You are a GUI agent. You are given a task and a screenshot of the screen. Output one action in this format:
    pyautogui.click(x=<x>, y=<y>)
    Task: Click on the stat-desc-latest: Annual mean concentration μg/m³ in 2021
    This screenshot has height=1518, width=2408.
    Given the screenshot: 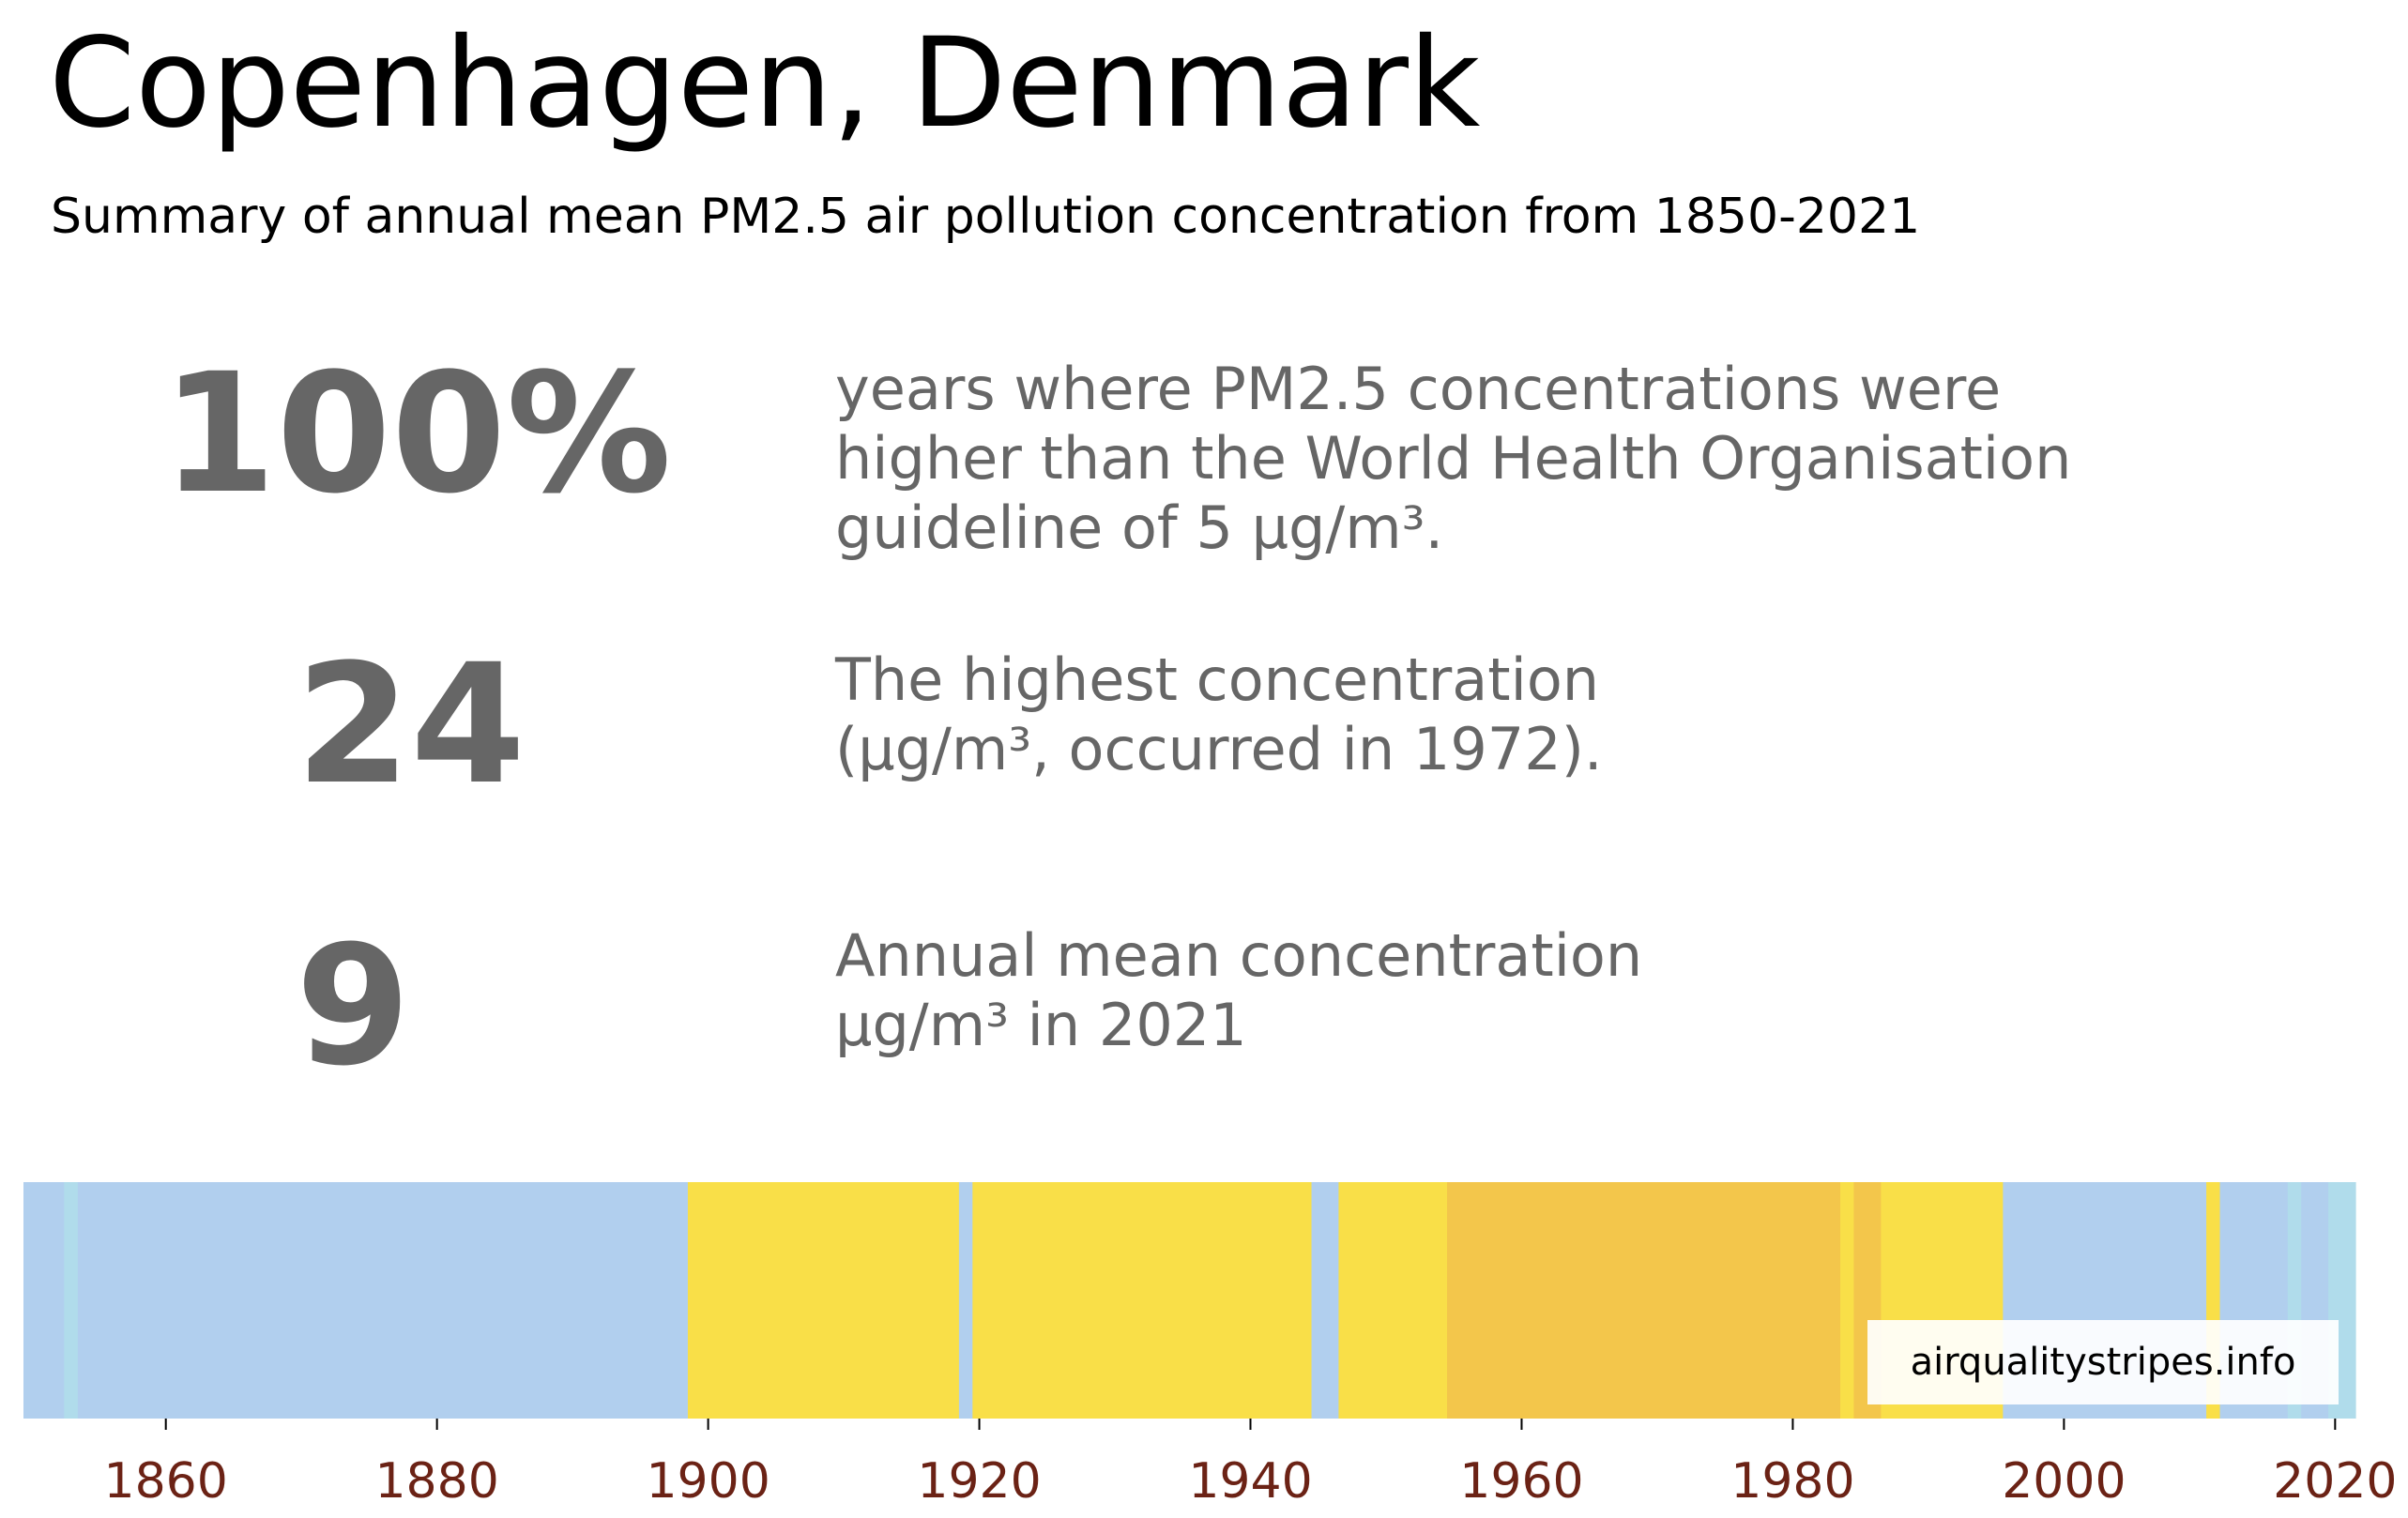 What is the action you would take?
    pyautogui.click(x=1567, y=991)
    